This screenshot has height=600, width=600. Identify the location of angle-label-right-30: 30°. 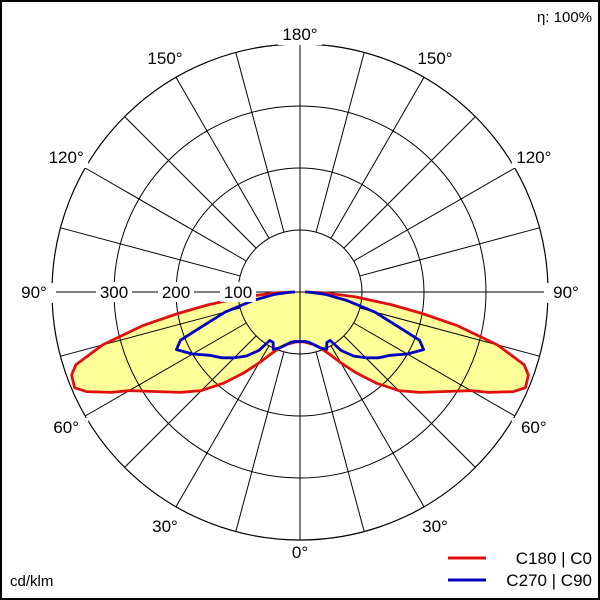
(435, 526).